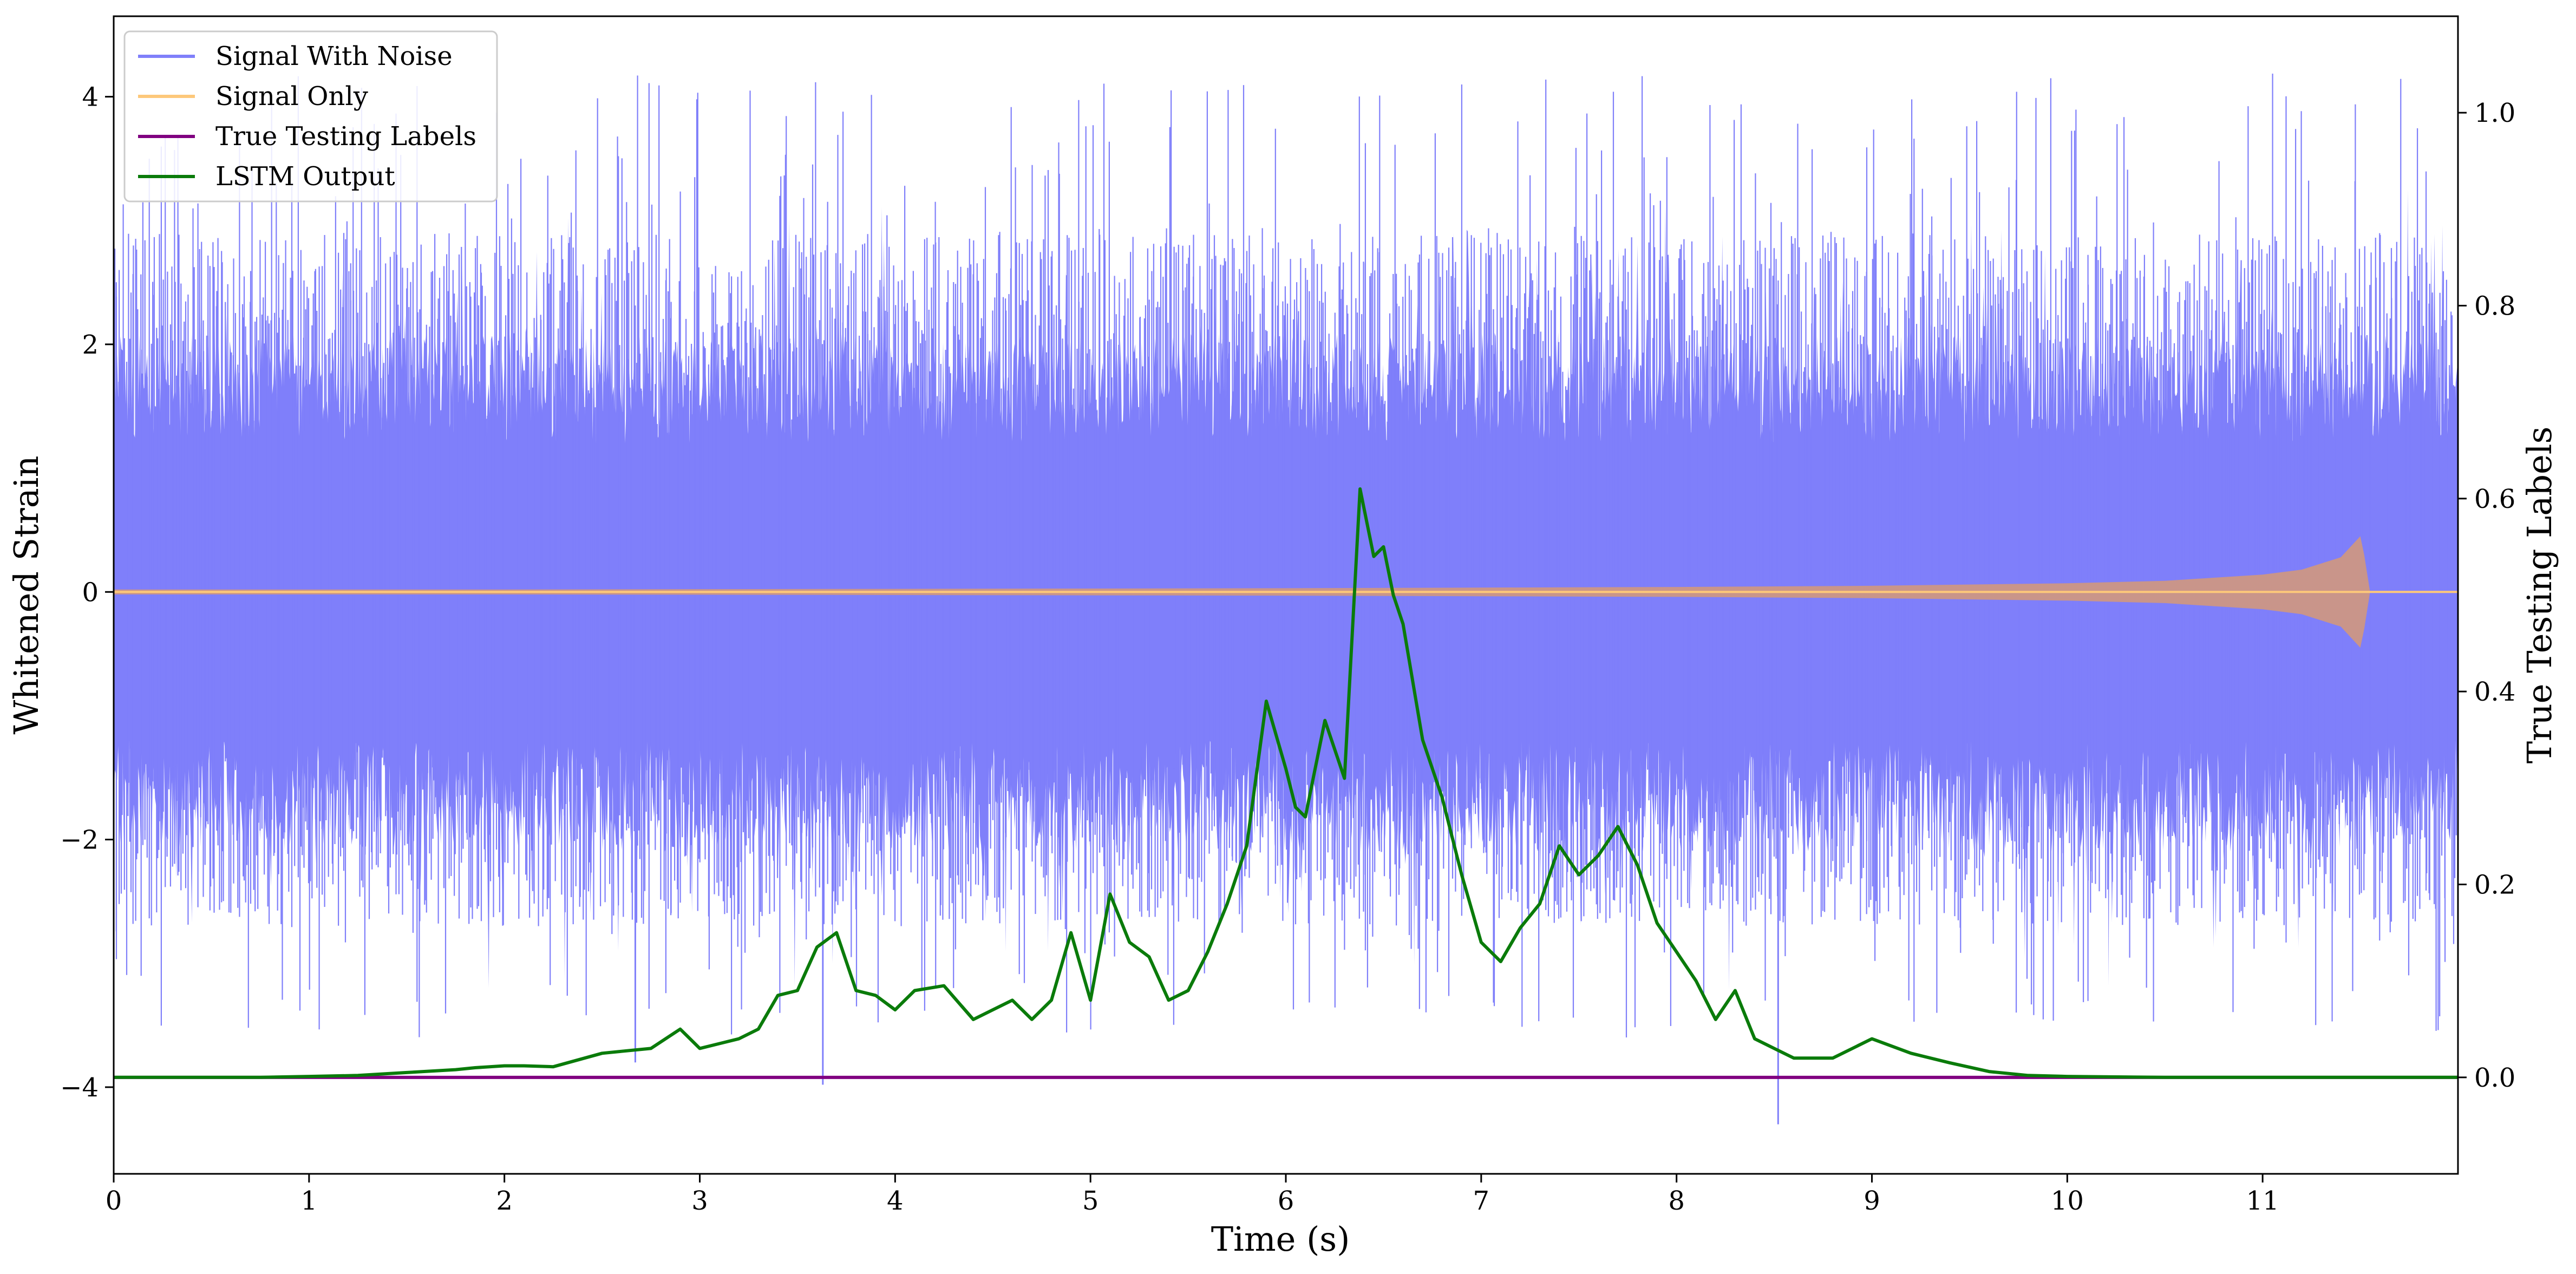 This screenshot has width=2576, height=1274. What do you see at coordinates (699, 1201) in the screenshot?
I see `x-tick-label: 3` at bounding box center [699, 1201].